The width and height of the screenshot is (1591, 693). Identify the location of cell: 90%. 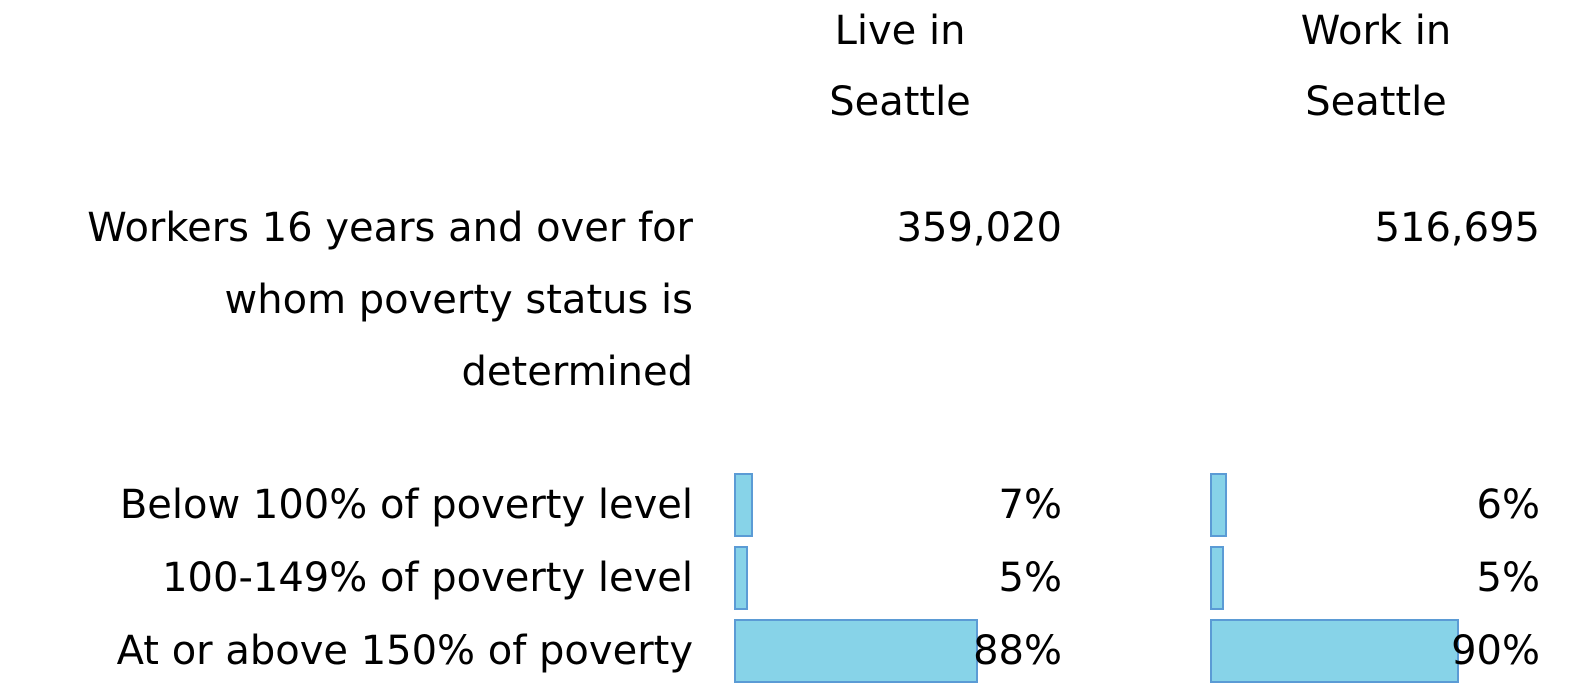
(1495, 651).